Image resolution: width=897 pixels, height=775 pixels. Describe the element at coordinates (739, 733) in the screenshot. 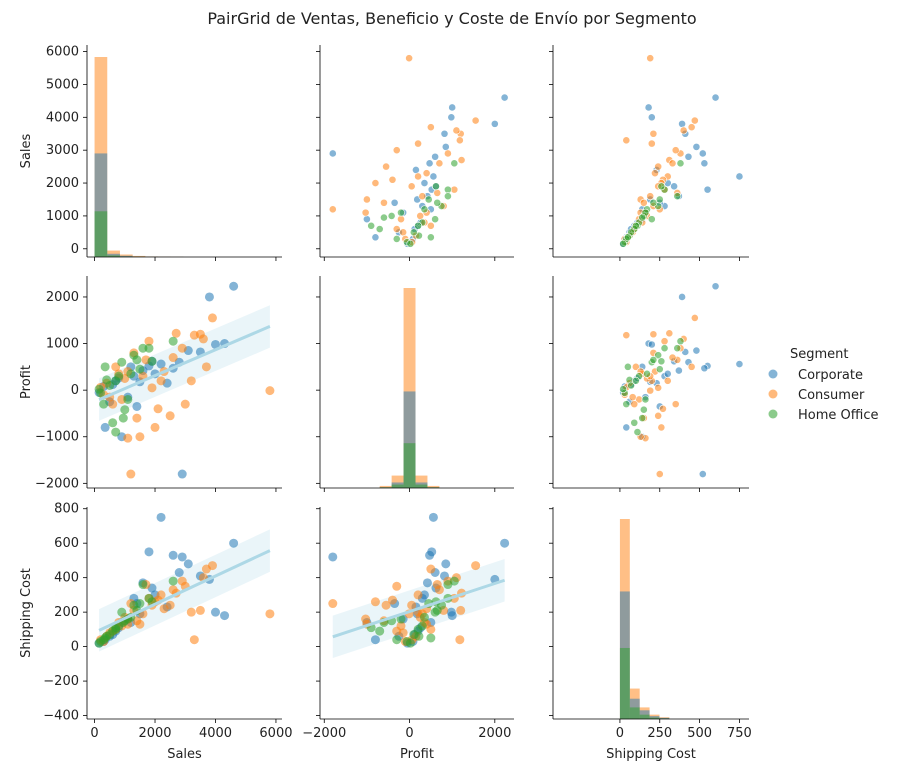

I see `x-tick-label: 750` at that location.